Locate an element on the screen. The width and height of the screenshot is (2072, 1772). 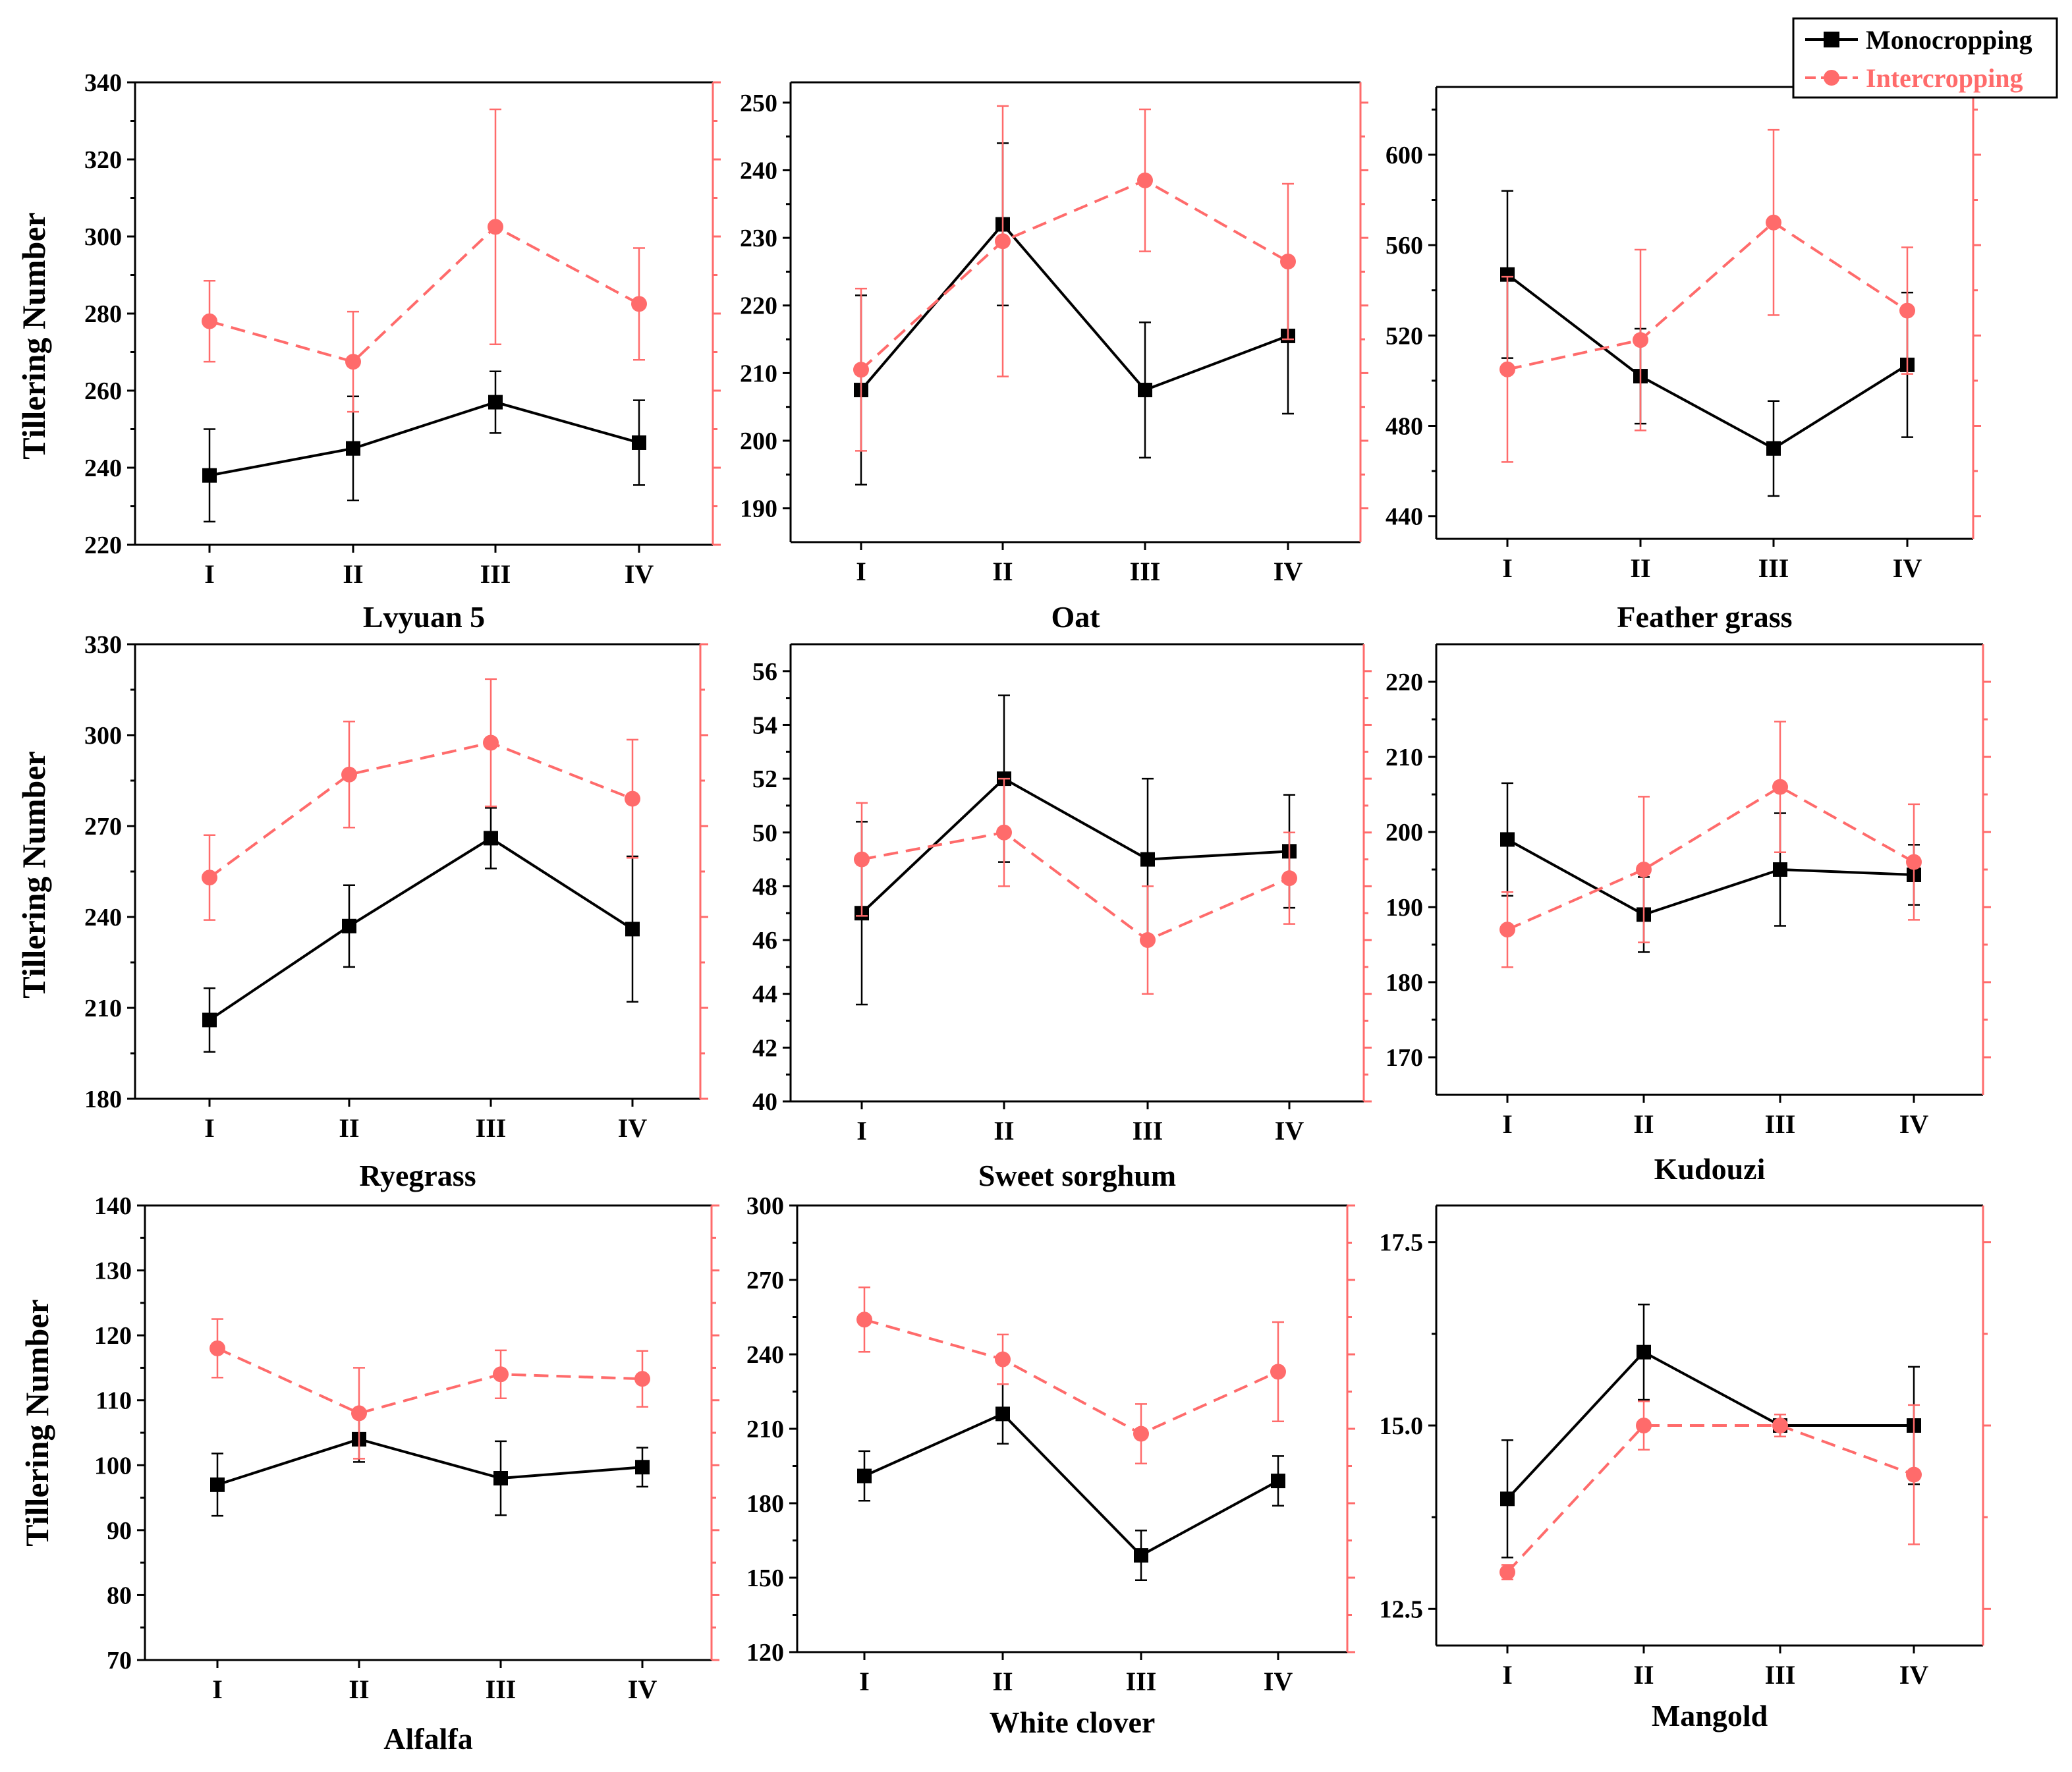
y-tick-label: 46 is located at coordinates (764, 941).